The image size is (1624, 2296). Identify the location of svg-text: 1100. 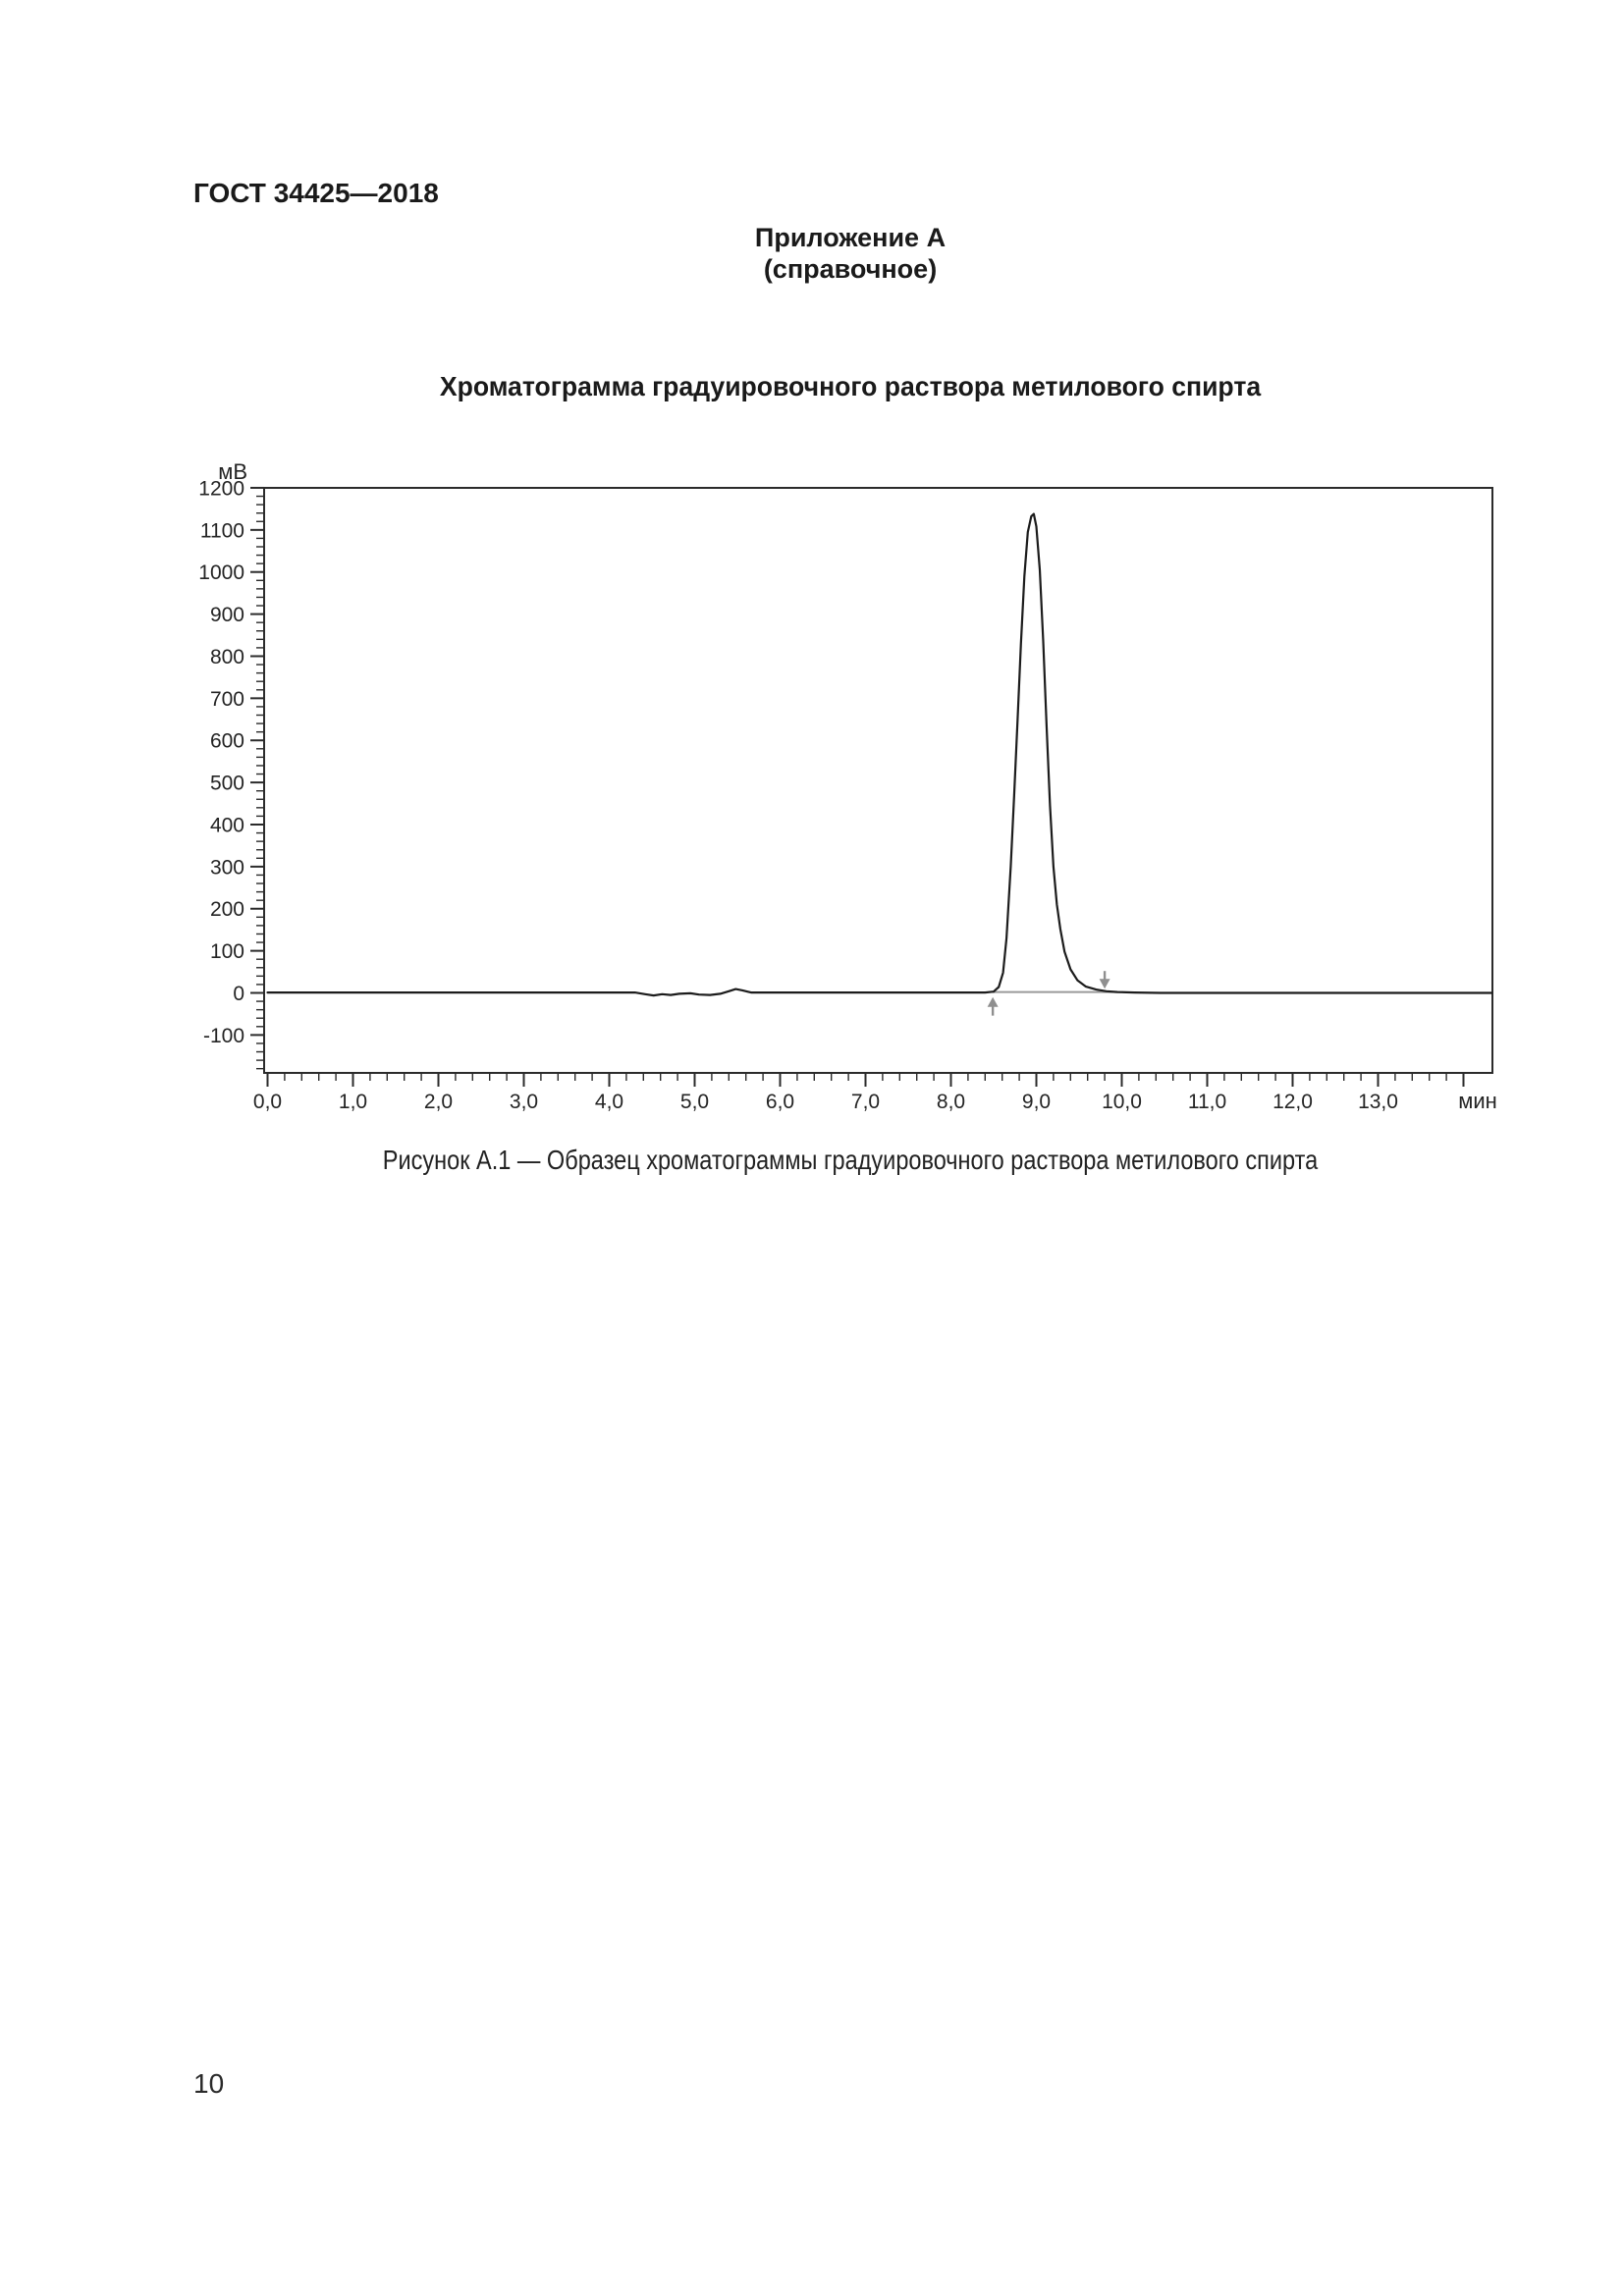
(222, 530).